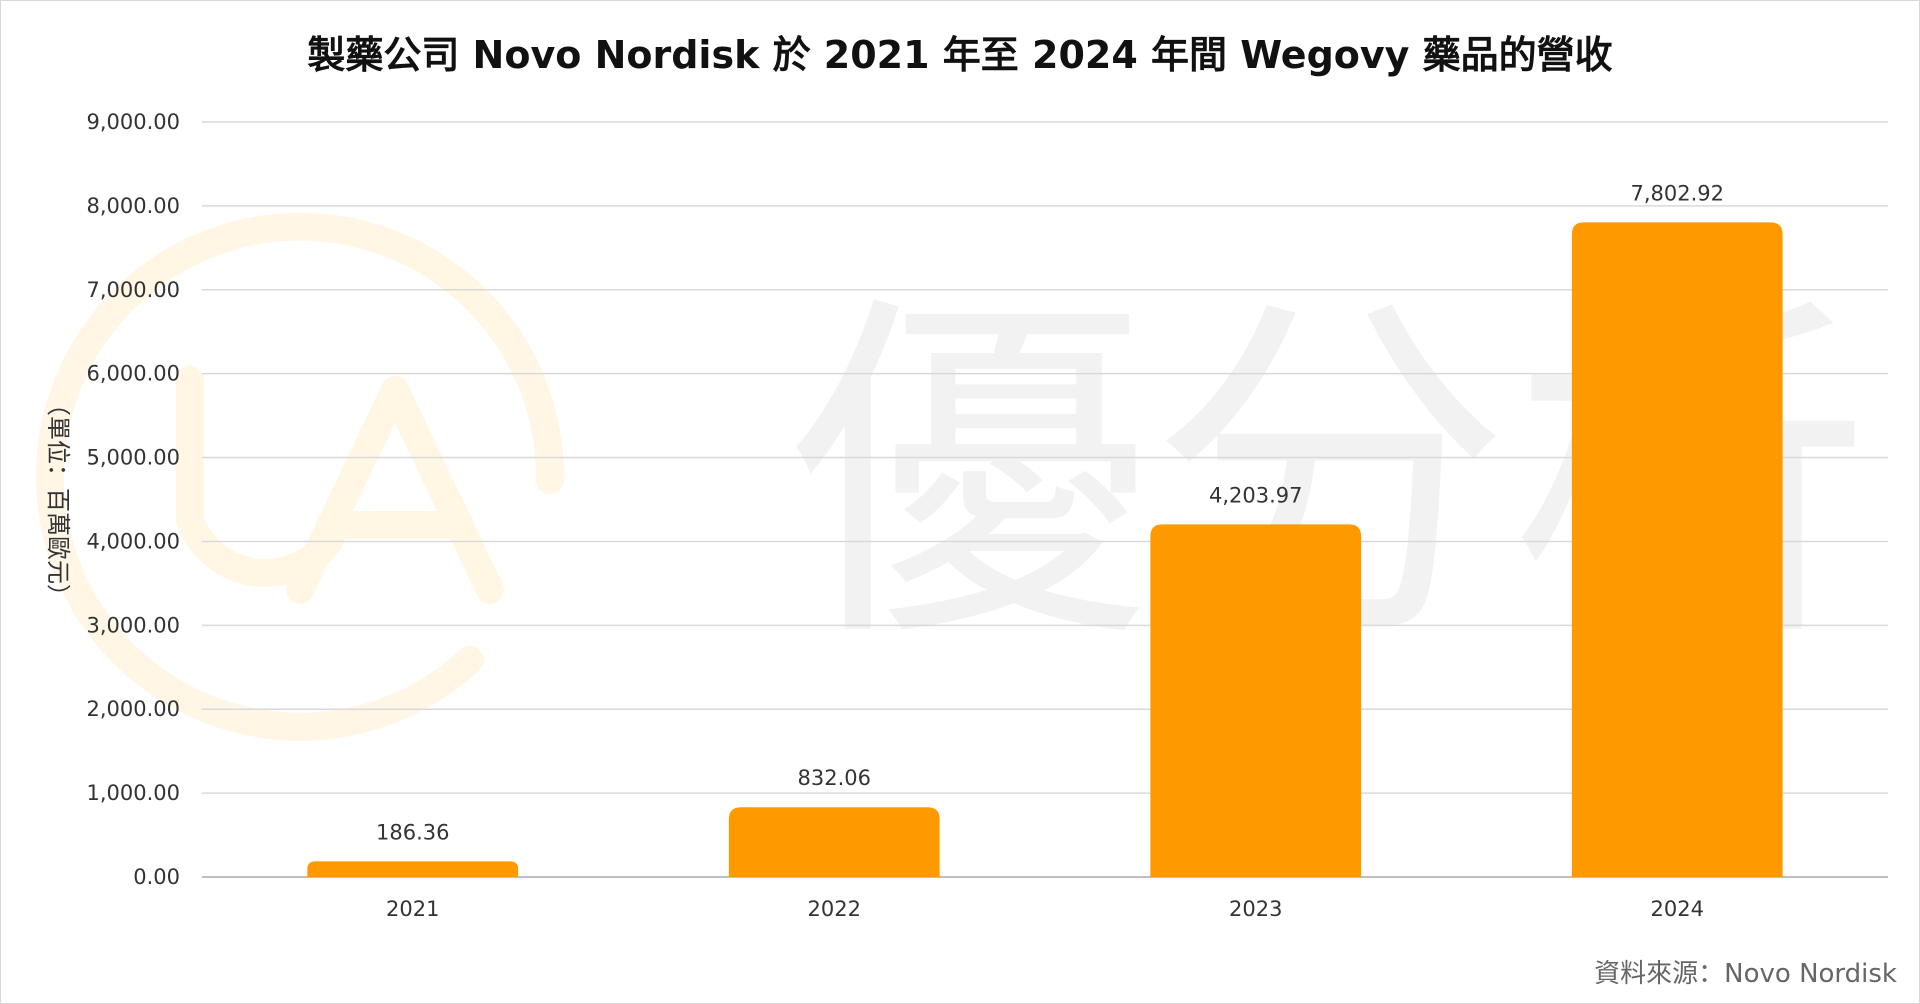 Image resolution: width=1920 pixels, height=1004 pixels. What do you see at coordinates (1256, 700) in the screenshot?
I see `bar-2023` at bounding box center [1256, 700].